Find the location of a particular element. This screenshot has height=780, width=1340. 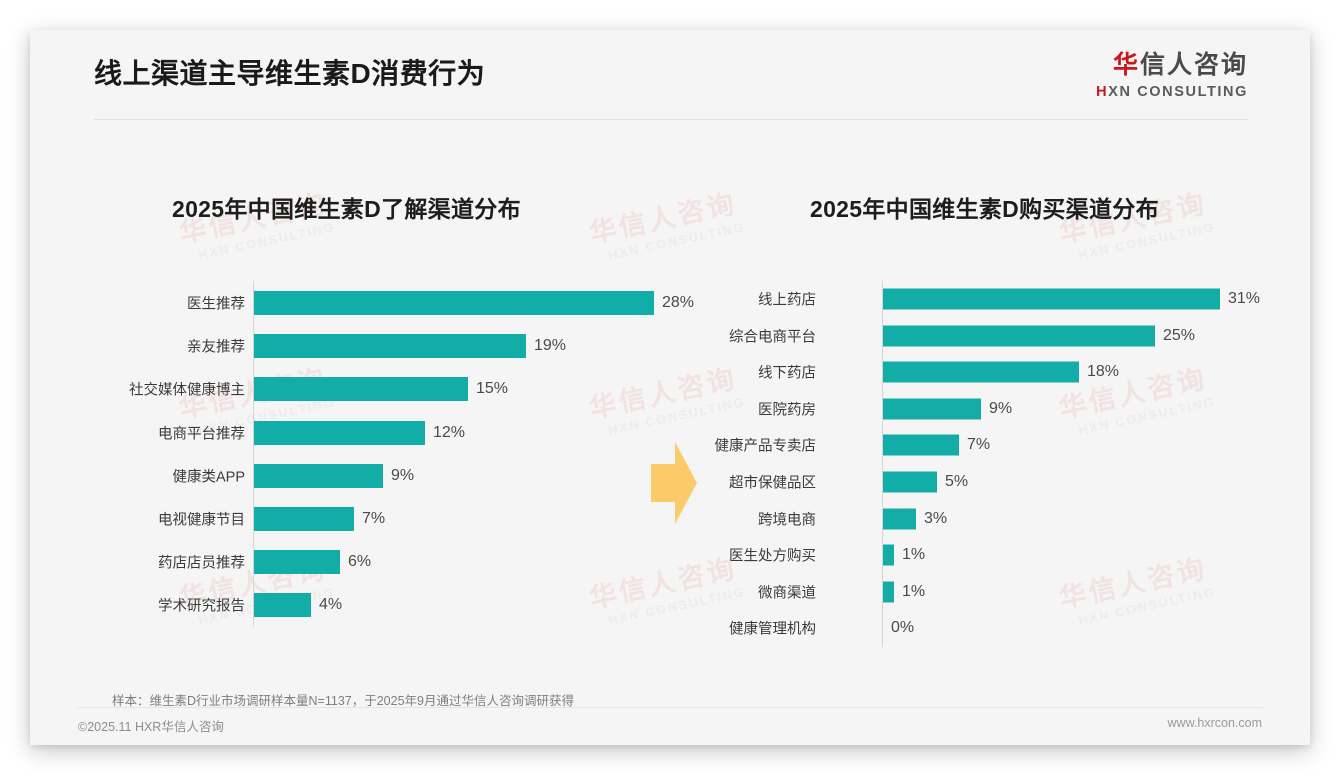

chart-category-label: 电视健康节目 is located at coordinates (201, 520).